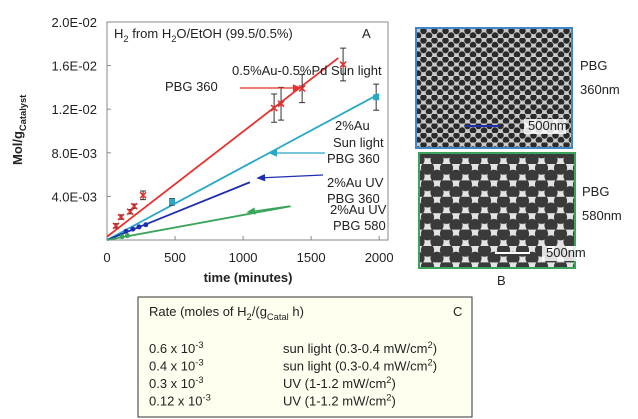  What do you see at coordinates (600, 89) in the screenshot?
I see `image-label: 360nm` at bounding box center [600, 89].